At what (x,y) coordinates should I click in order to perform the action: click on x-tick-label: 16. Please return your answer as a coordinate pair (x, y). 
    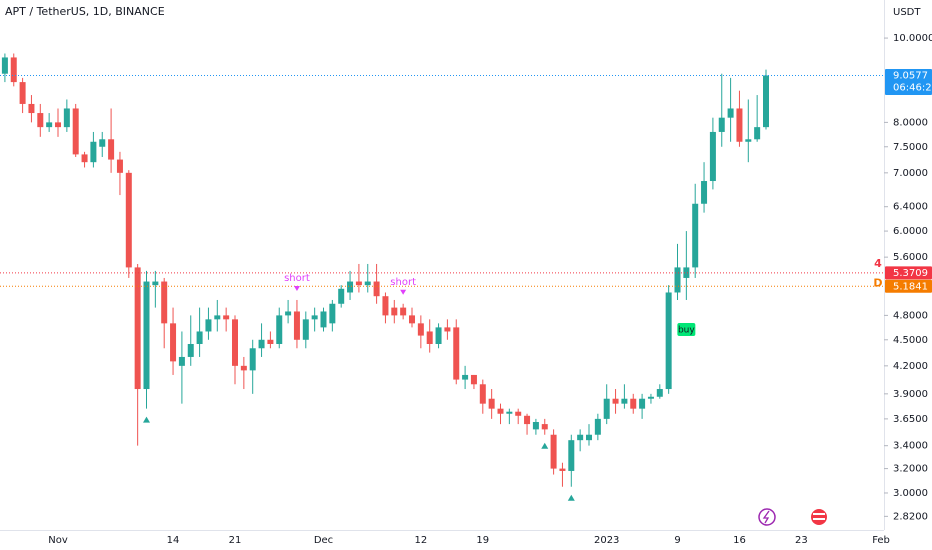
    Looking at the image, I should click on (739, 540).